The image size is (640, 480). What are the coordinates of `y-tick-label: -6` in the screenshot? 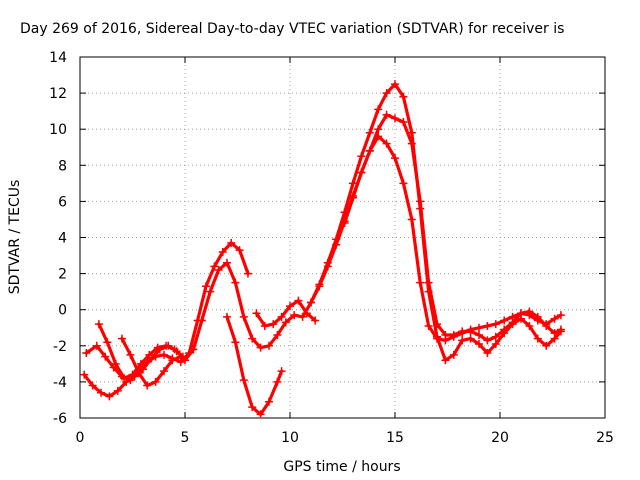 It's located at (60, 419).